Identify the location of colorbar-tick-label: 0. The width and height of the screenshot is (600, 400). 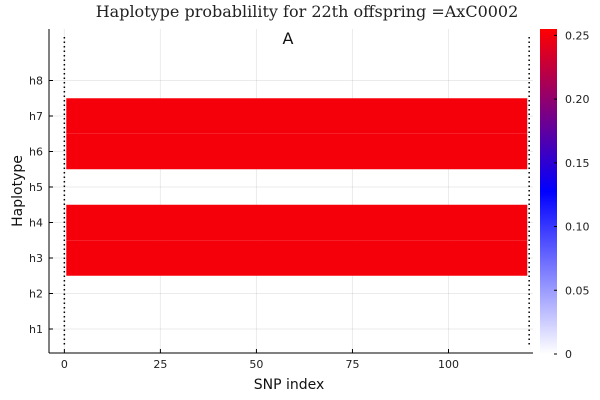
(568, 354).